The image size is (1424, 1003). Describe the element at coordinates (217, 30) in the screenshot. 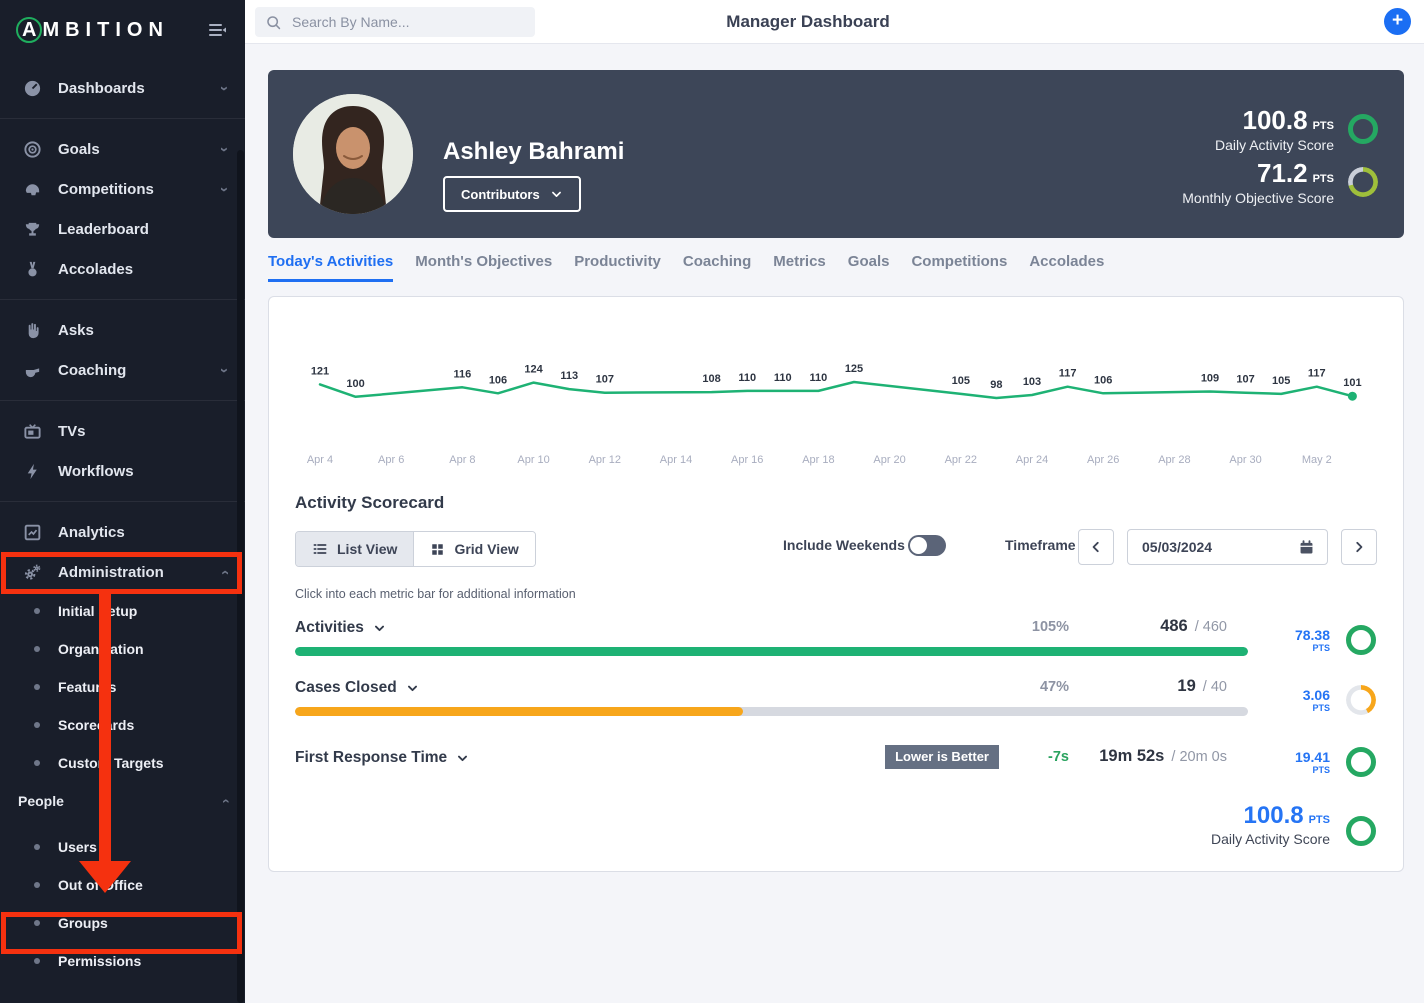

I see `collapse-sidebar-icon` at that location.